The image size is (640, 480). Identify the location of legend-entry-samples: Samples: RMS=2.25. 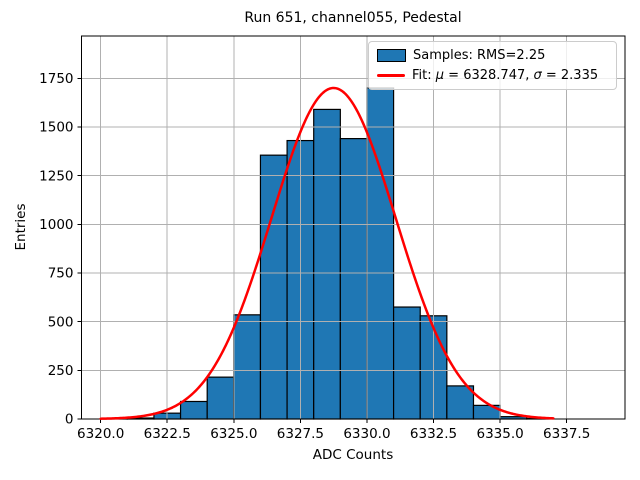
(494, 55).